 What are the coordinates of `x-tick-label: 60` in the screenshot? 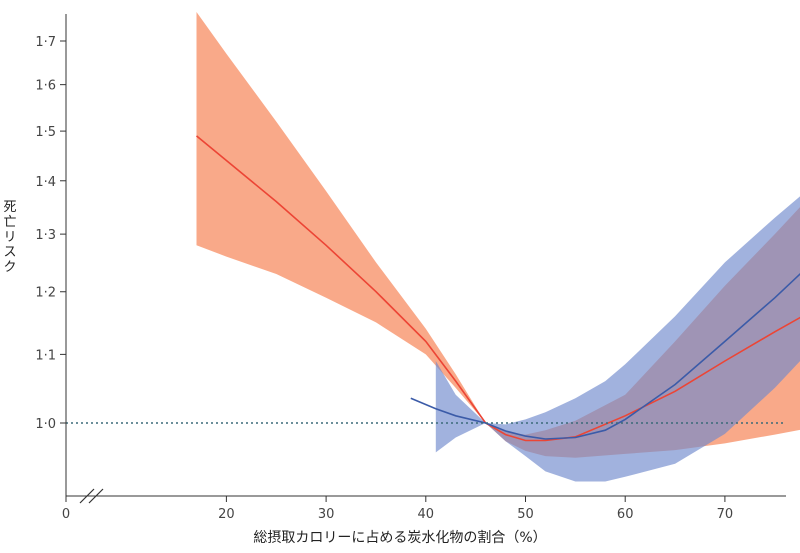 It's located at (625, 514).